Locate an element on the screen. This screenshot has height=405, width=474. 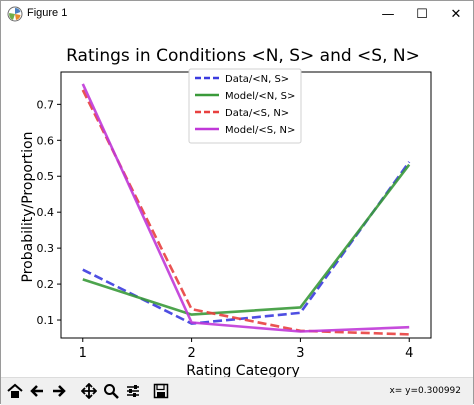
y-tick-label: 0.6 is located at coordinates (46, 140).